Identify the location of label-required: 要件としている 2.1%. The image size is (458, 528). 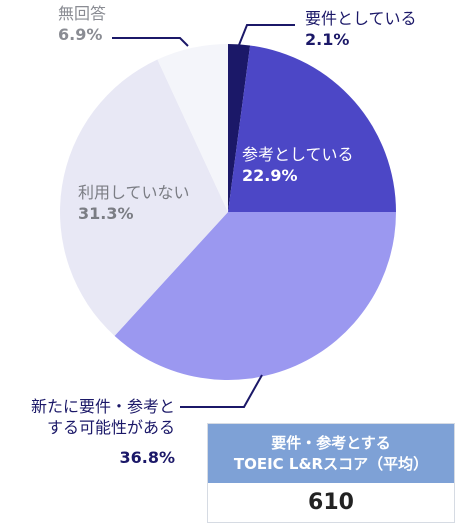
(361, 30).